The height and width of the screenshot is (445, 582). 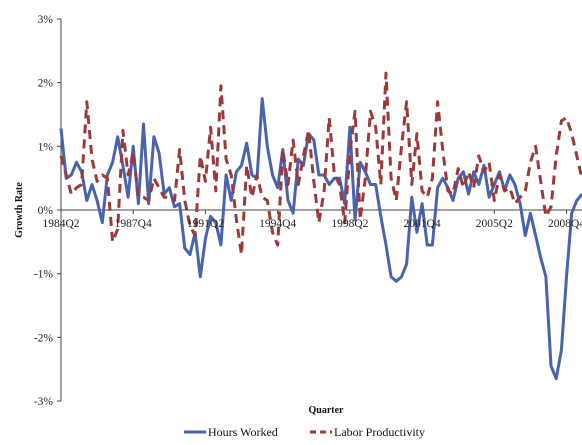 I want to click on x-tick-label: 1984Q2, so click(x=60, y=224).